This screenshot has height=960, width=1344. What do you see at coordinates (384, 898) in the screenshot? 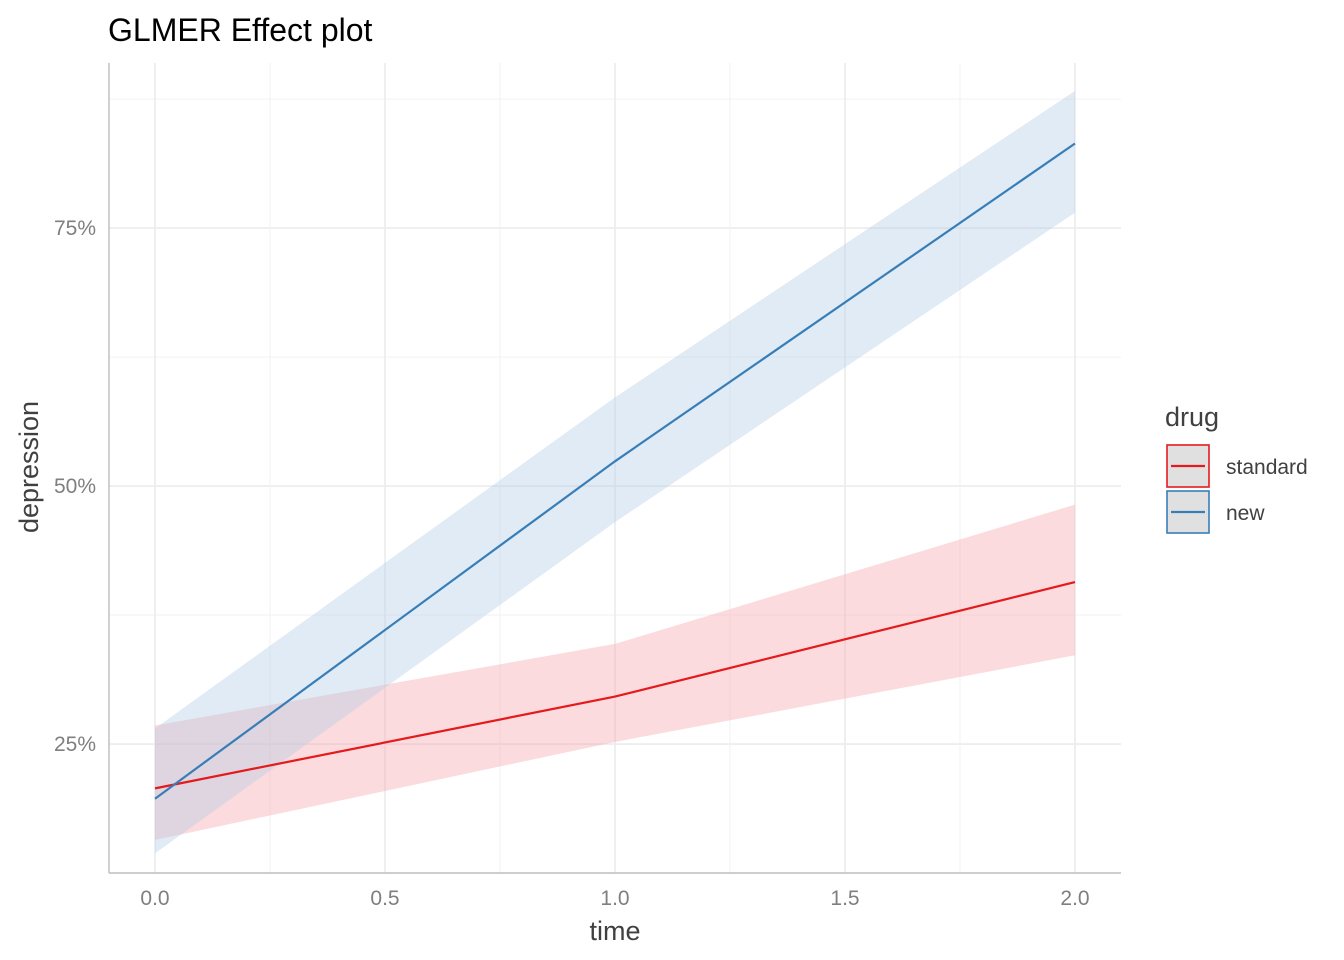
I see `x-tick-label: 0.5` at bounding box center [384, 898].